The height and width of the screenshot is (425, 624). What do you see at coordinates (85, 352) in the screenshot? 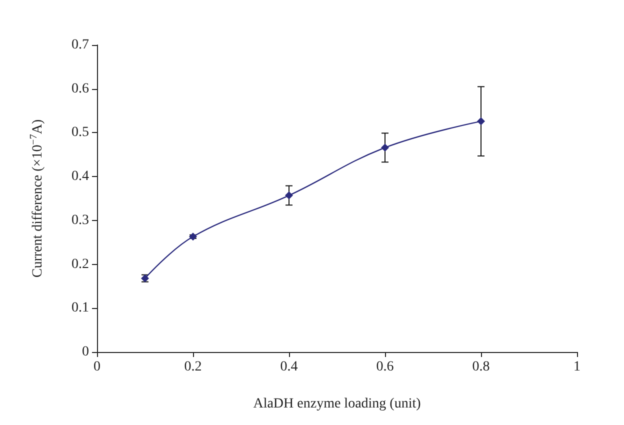
I see `y-tick-label: 0` at bounding box center [85, 352].